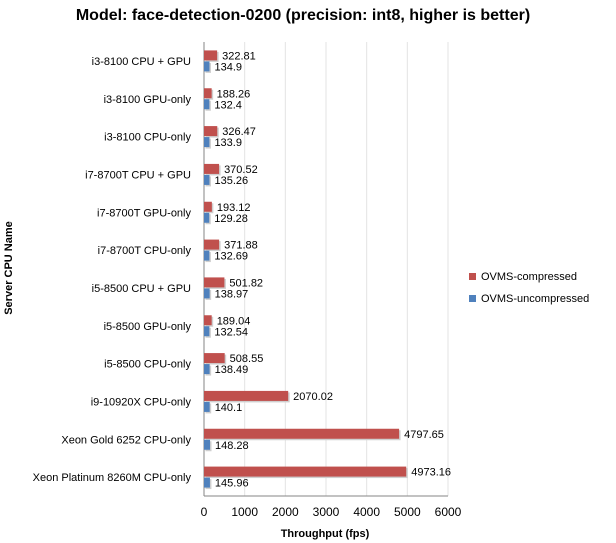  I want to click on category-label: Xeon Gold 6252 CPU-only, so click(126, 440).